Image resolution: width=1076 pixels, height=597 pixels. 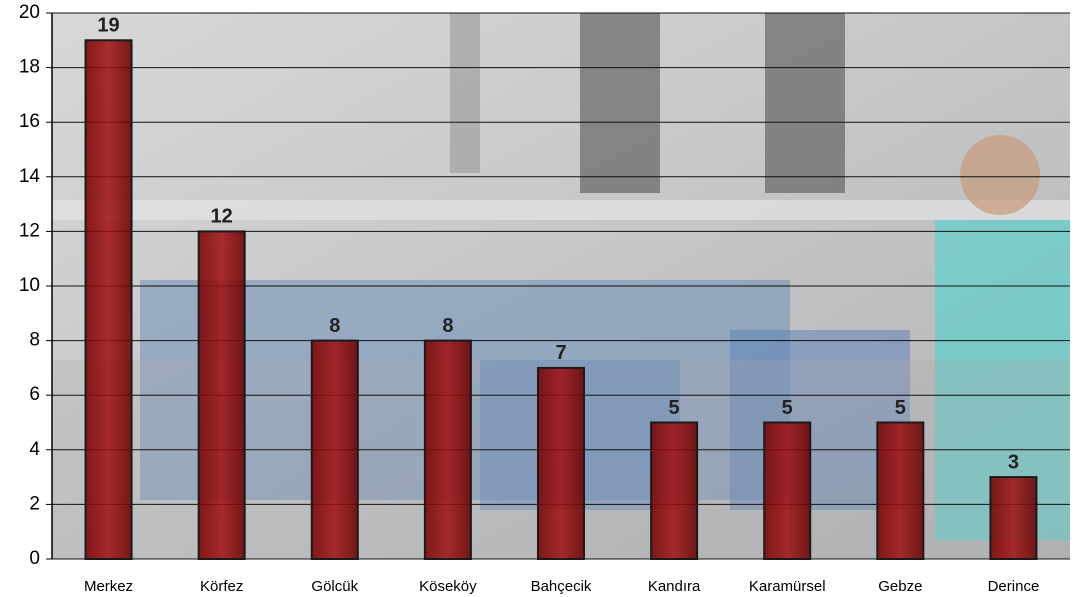 I want to click on value-label: 3, so click(x=1013, y=462).